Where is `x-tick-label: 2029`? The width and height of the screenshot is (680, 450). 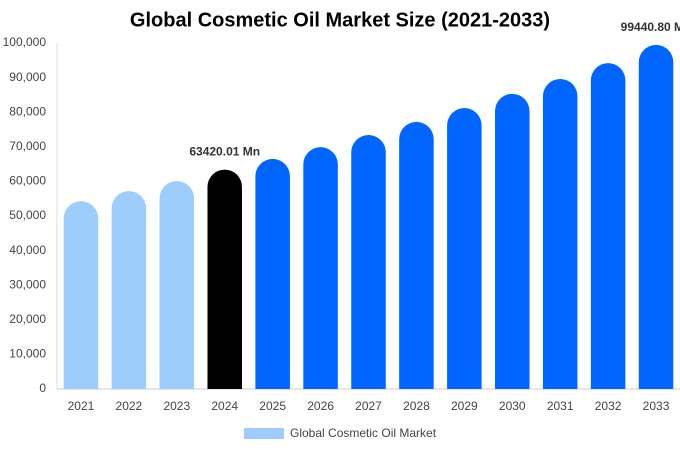
x-tick-label: 2029 is located at coordinates (464, 406).